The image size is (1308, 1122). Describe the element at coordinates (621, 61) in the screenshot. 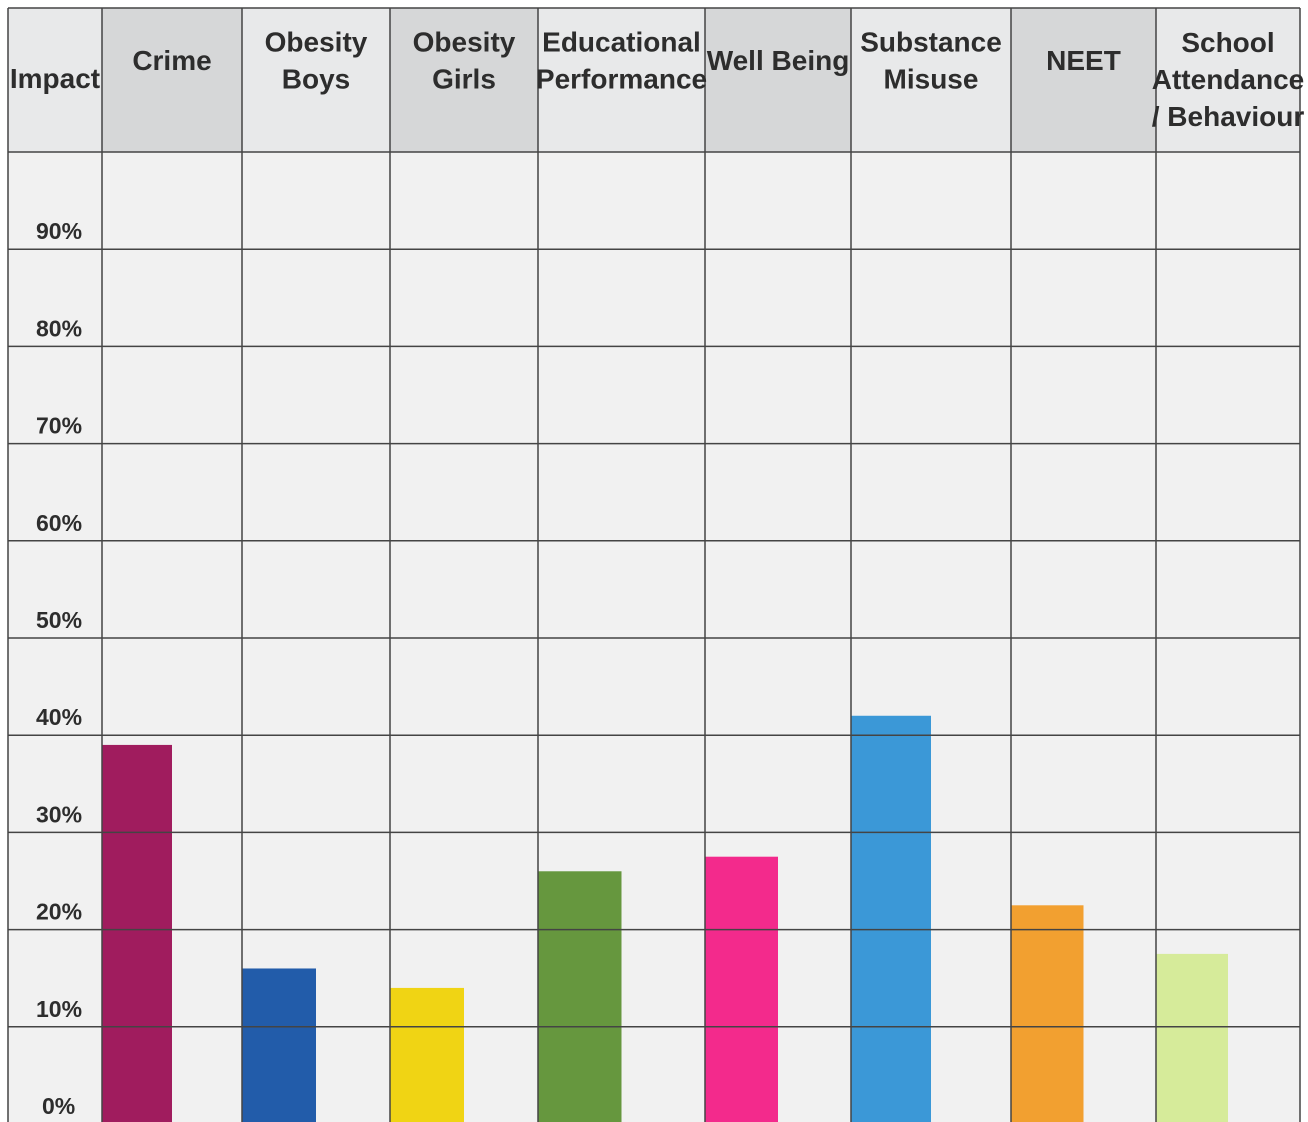

I see `header-category-3: Educational Performance` at that location.